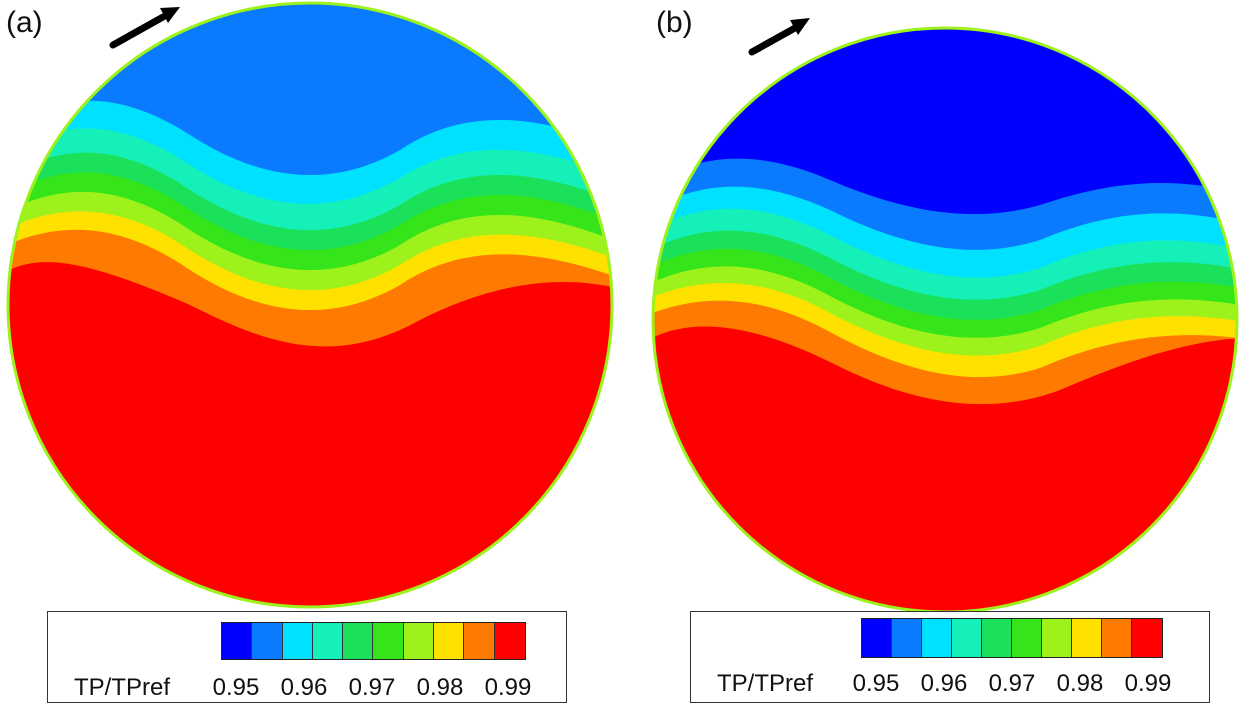  I want to click on legend-strip-a, so click(373, 641).